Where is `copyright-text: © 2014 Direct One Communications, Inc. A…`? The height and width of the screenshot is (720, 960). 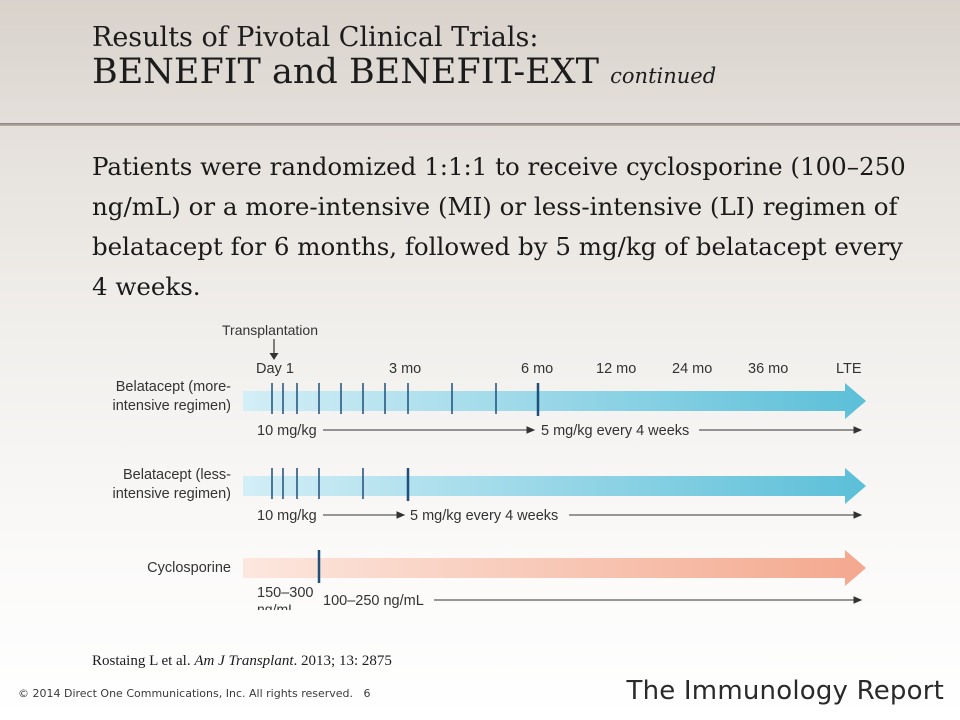 copyright-text: © 2014 Direct One Communications, Inc. A… is located at coordinates (186, 693).